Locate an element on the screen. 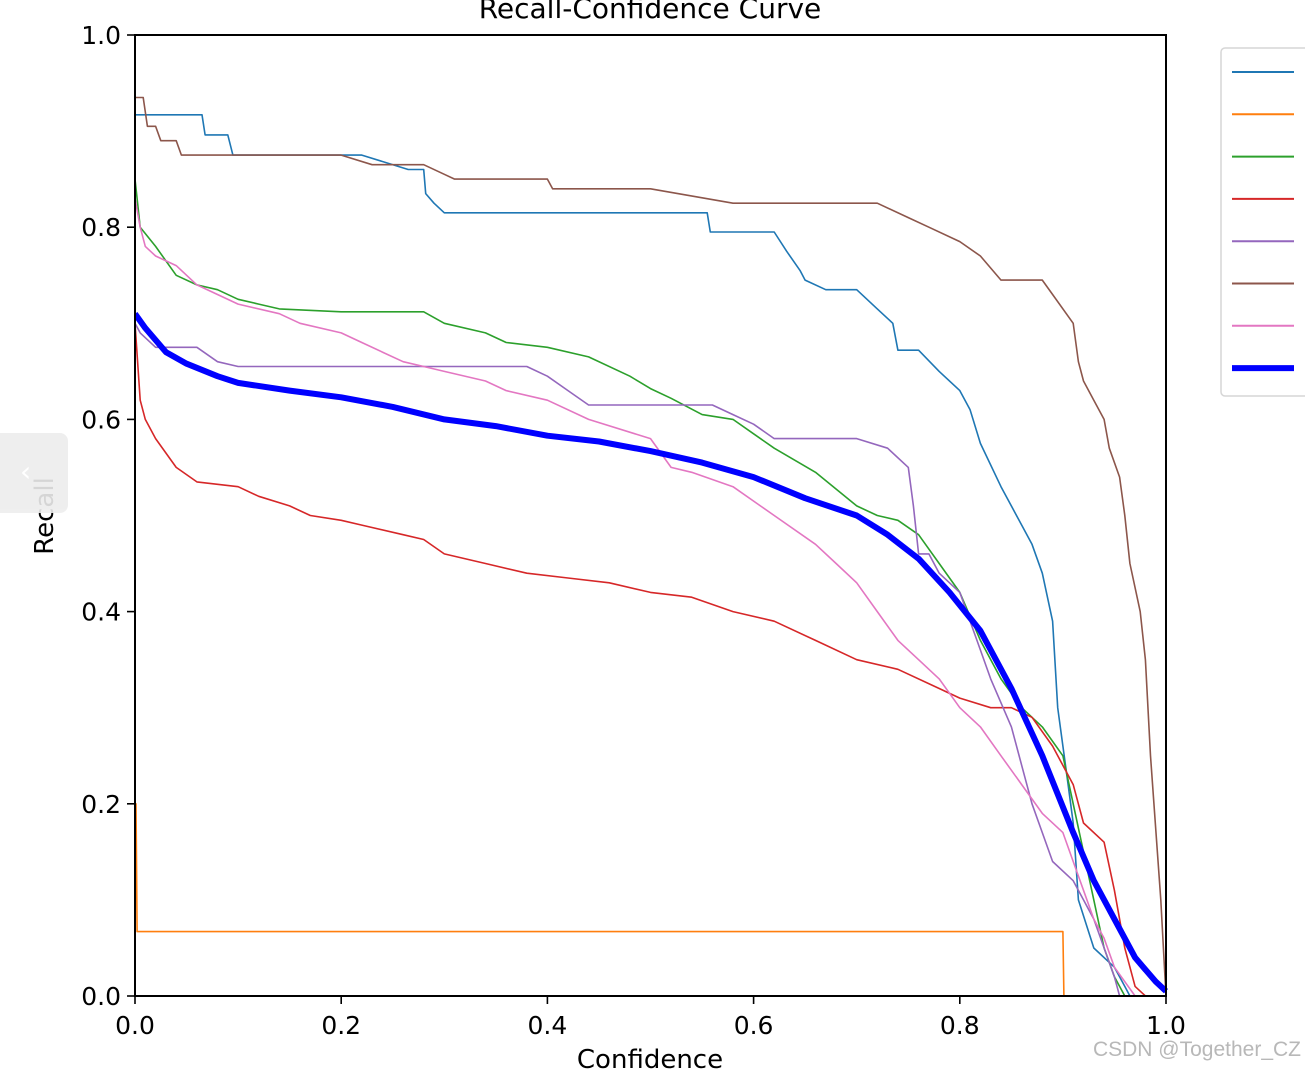 The height and width of the screenshot is (1070, 1305). legend-box is located at coordinates (1262, 222).